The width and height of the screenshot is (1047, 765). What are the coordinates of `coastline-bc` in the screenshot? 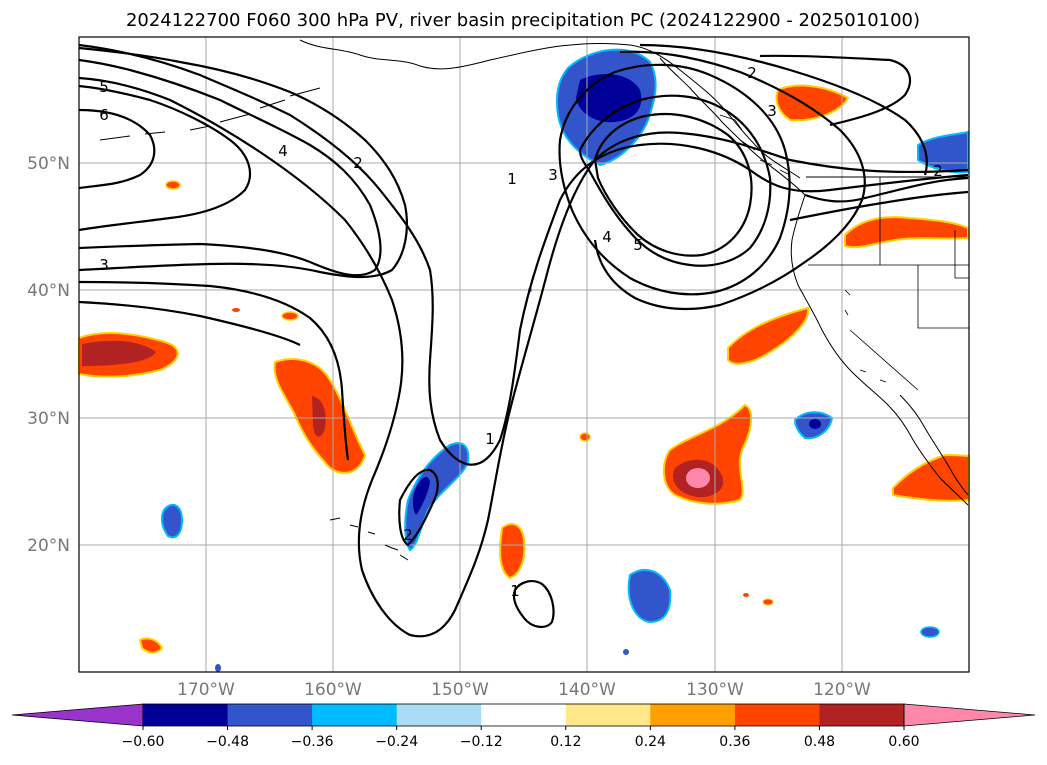 It's located at (732, 126).